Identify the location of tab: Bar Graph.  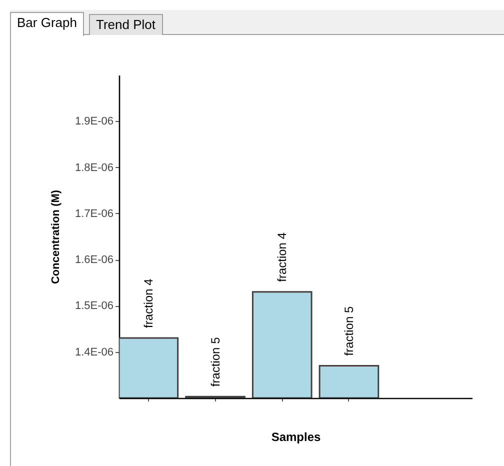
(47, 24).